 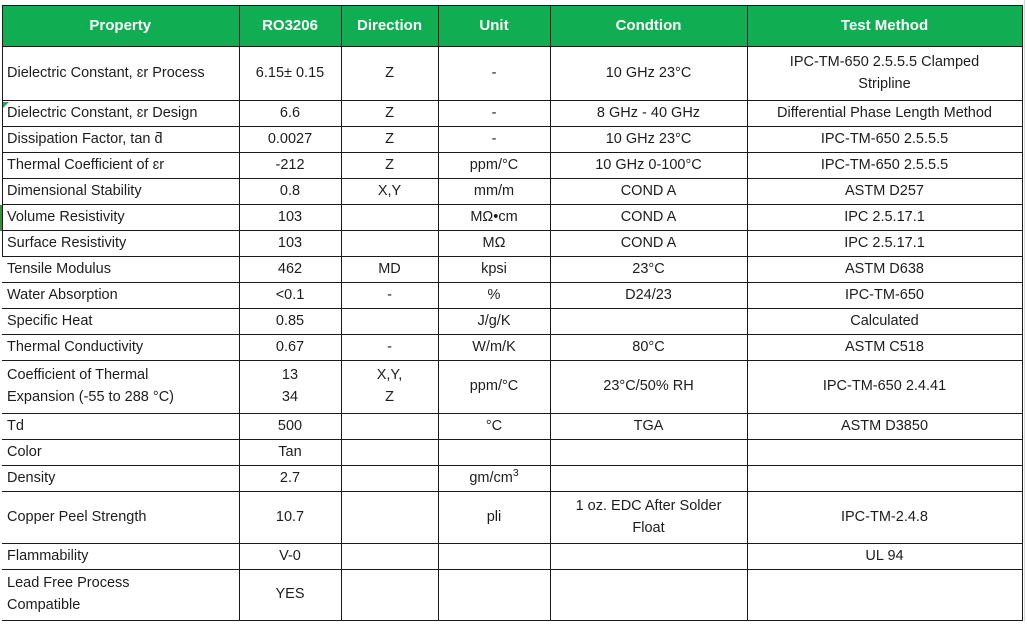 I want to click on cell-unit: pli, so click(x=494, y=517).